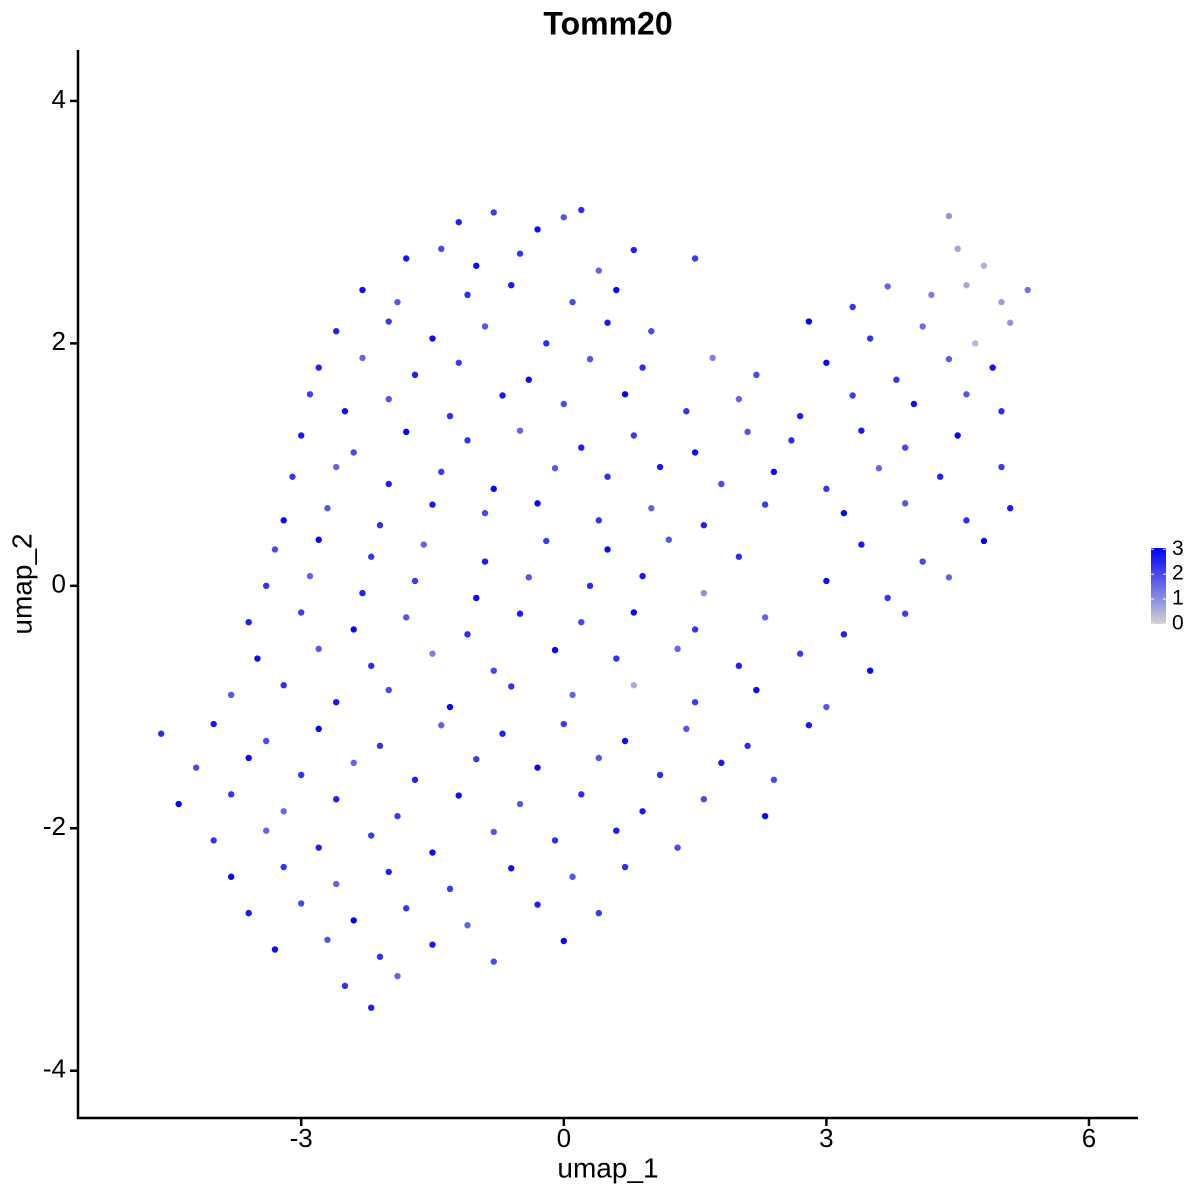  What do you see at coordinates (564, 1138) in the screenshot?
I see `x-tick-label: 0` at bounding box center [564, 1138].